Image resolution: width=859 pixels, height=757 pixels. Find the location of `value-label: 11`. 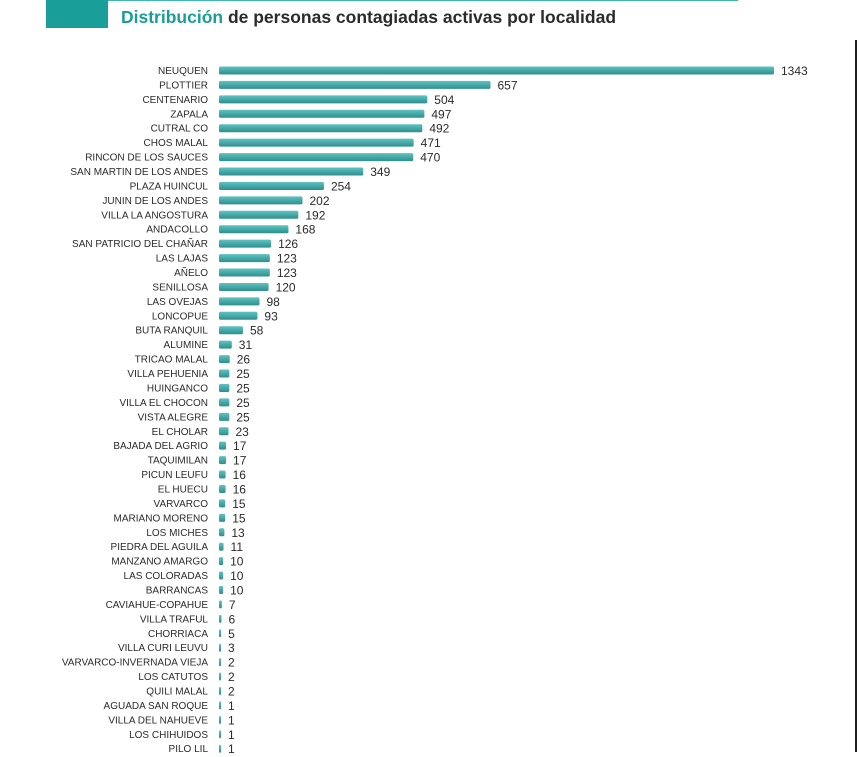

value-label: 11 is located at coordinates (237, 547).